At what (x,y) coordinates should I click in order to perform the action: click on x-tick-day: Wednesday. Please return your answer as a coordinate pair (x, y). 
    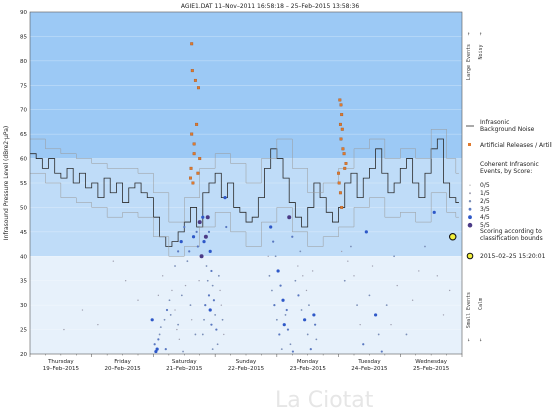
    Looking at the image, I should click on (431, 362).